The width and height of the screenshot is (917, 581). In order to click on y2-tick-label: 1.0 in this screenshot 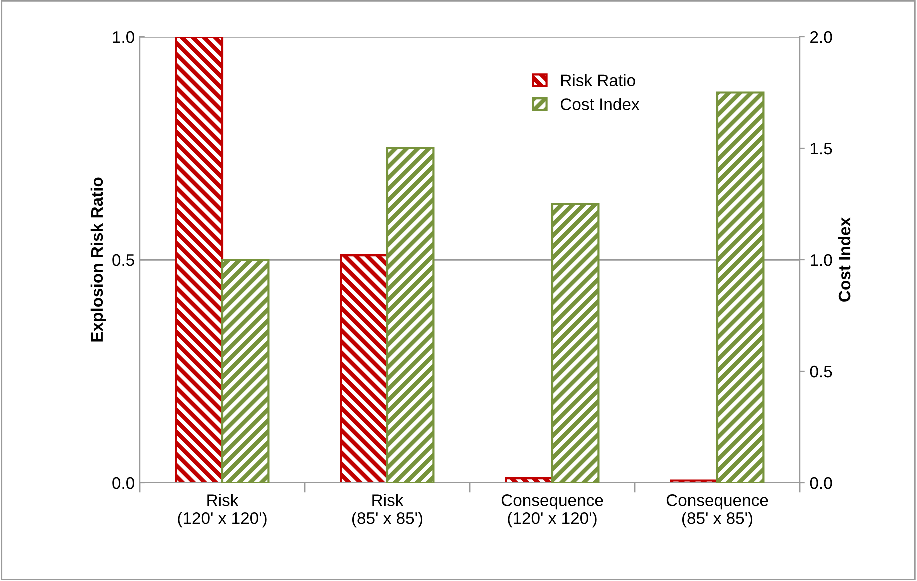, I will do `click(821, 260)`.